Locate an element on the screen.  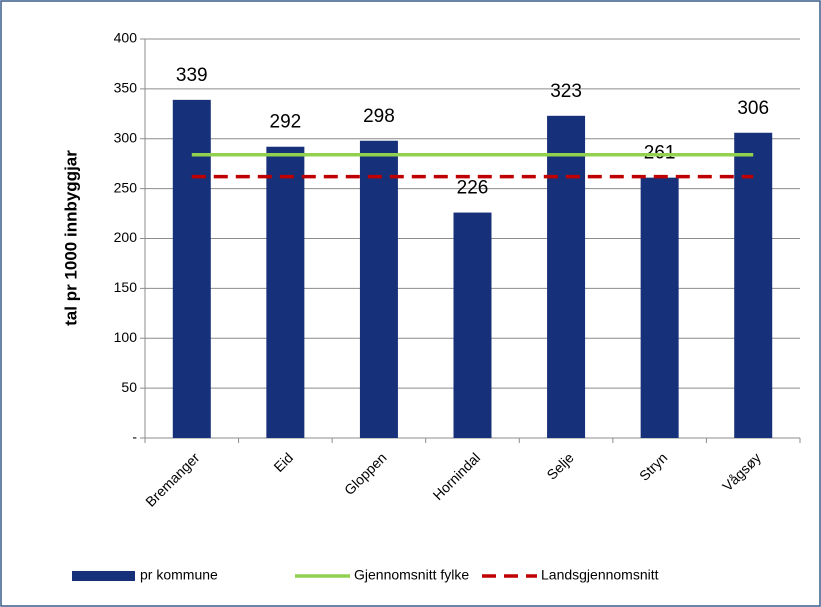
legend-label: Gjennomsnitt fylke is located at coordinates (411, 575).